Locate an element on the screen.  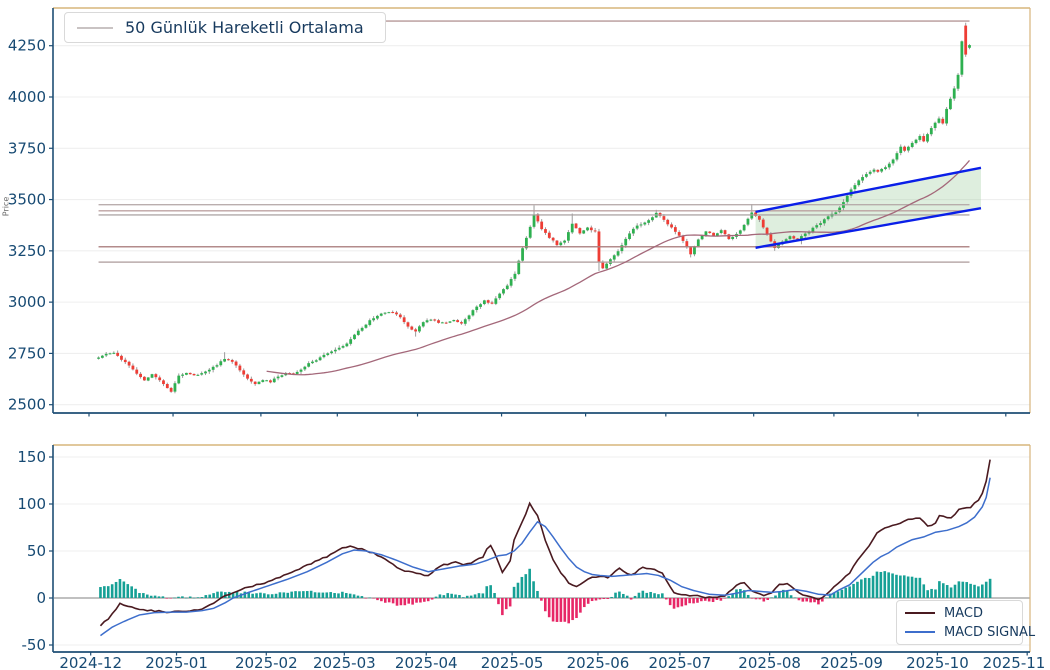
svg-text: 2025-11 is located at coordinates (1014, 662).